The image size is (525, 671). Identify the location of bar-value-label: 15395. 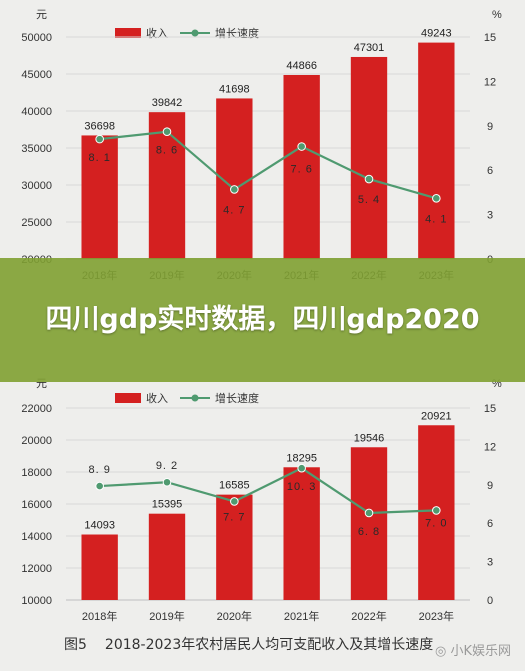
(167, 505).